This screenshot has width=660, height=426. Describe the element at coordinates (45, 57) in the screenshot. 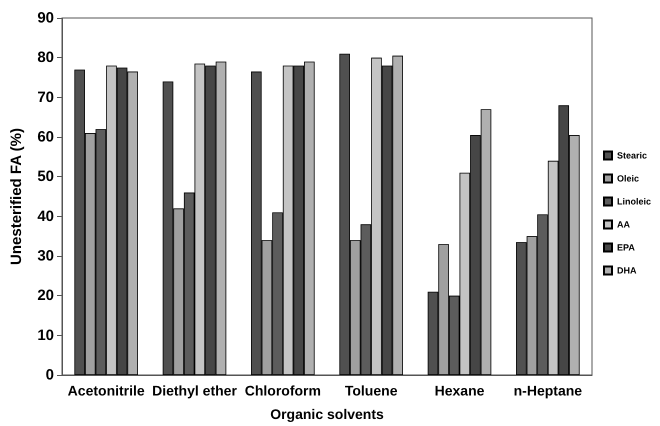

I see `y-tick-label: 80` at that location.